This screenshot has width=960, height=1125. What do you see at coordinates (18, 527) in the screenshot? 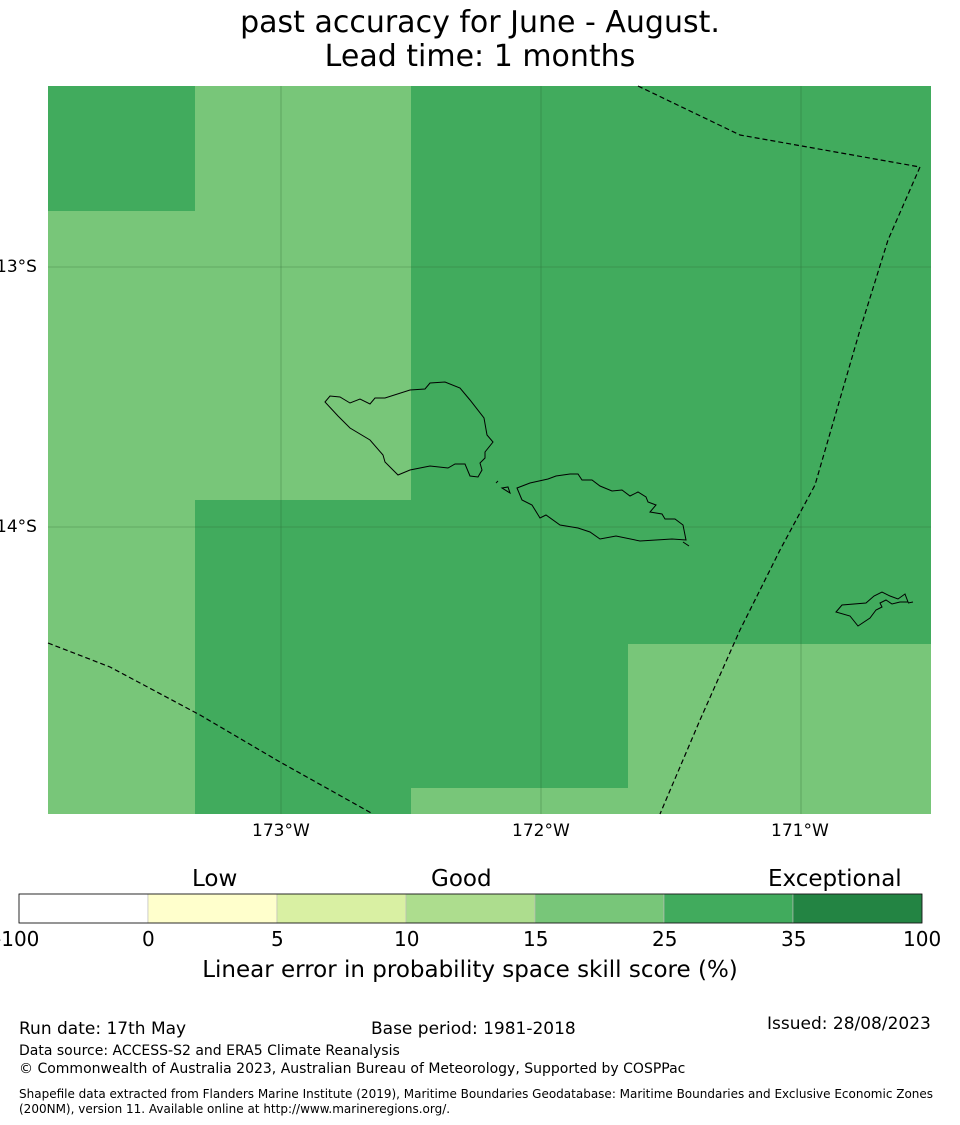
I see `lat-label-14s: 14°S` at bounding box center [18, 527].